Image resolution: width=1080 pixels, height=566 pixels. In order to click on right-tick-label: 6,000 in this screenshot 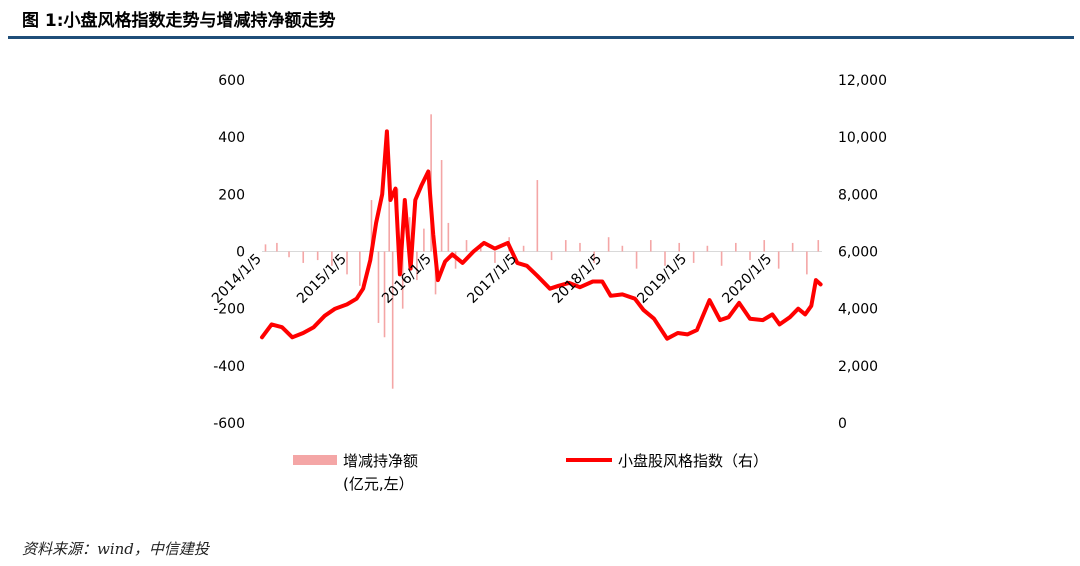, I will do `click(858, 253)`.